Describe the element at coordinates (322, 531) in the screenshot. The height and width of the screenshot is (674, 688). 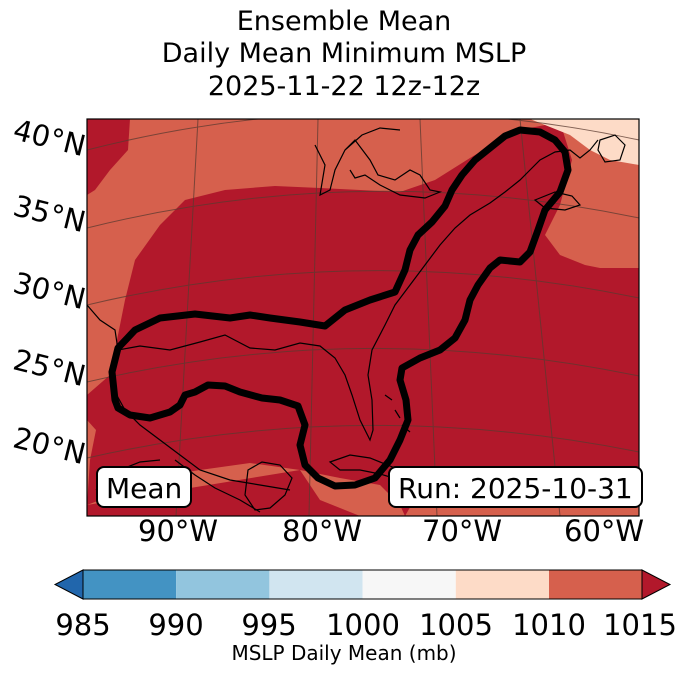
I see `lon-label-80w: 80°W` at that location.